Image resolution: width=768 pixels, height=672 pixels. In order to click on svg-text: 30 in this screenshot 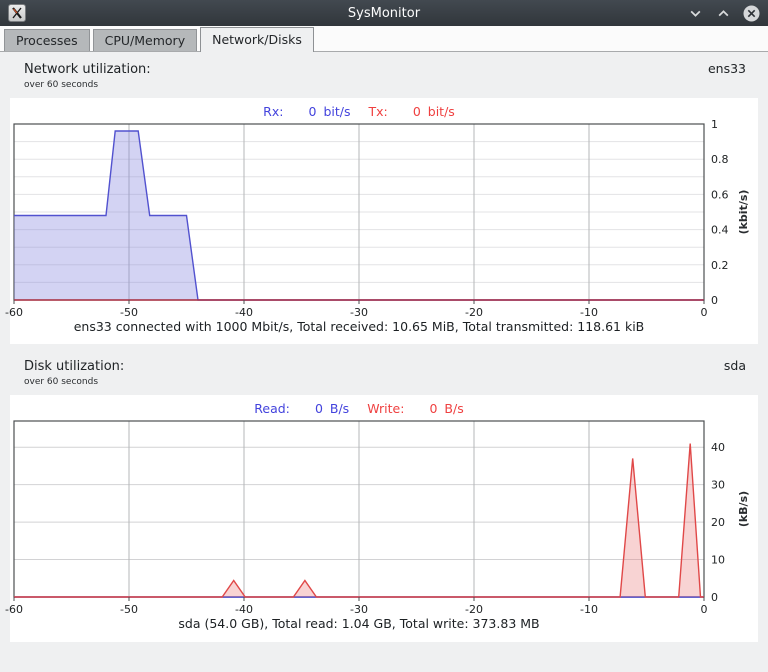, I will do `click(718, 485)`.